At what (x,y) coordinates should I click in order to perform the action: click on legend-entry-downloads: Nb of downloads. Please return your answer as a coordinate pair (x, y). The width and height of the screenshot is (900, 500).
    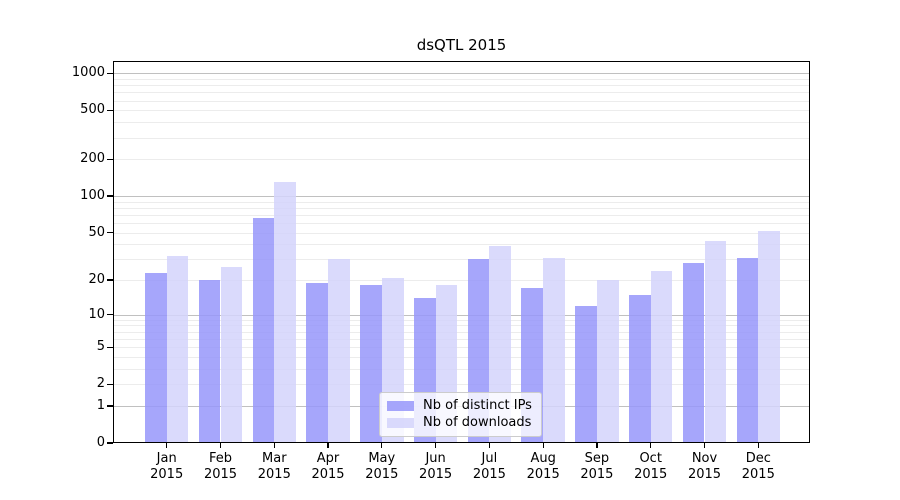
    Looking at the image, I should click on (460, 424).